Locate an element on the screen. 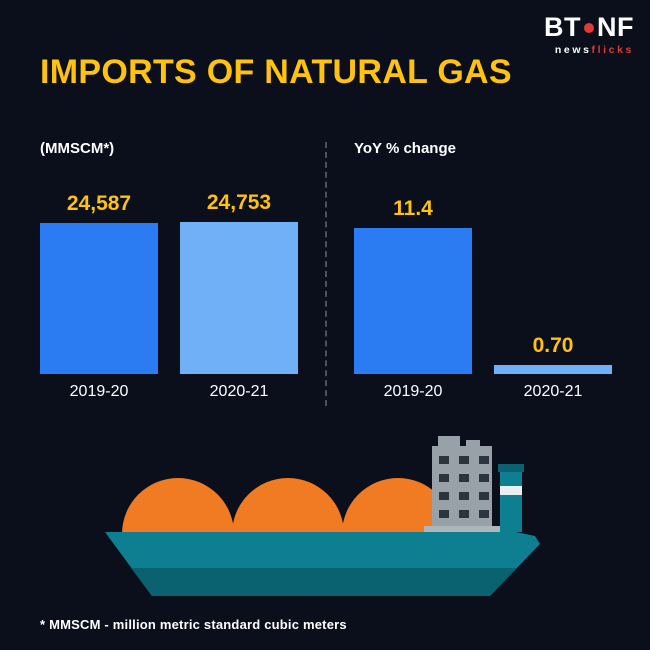 Image resolution: width=650 pixels, height=650 pixels. btnf-logo: BT NF newsflicks is located at coordinates (589, 34).